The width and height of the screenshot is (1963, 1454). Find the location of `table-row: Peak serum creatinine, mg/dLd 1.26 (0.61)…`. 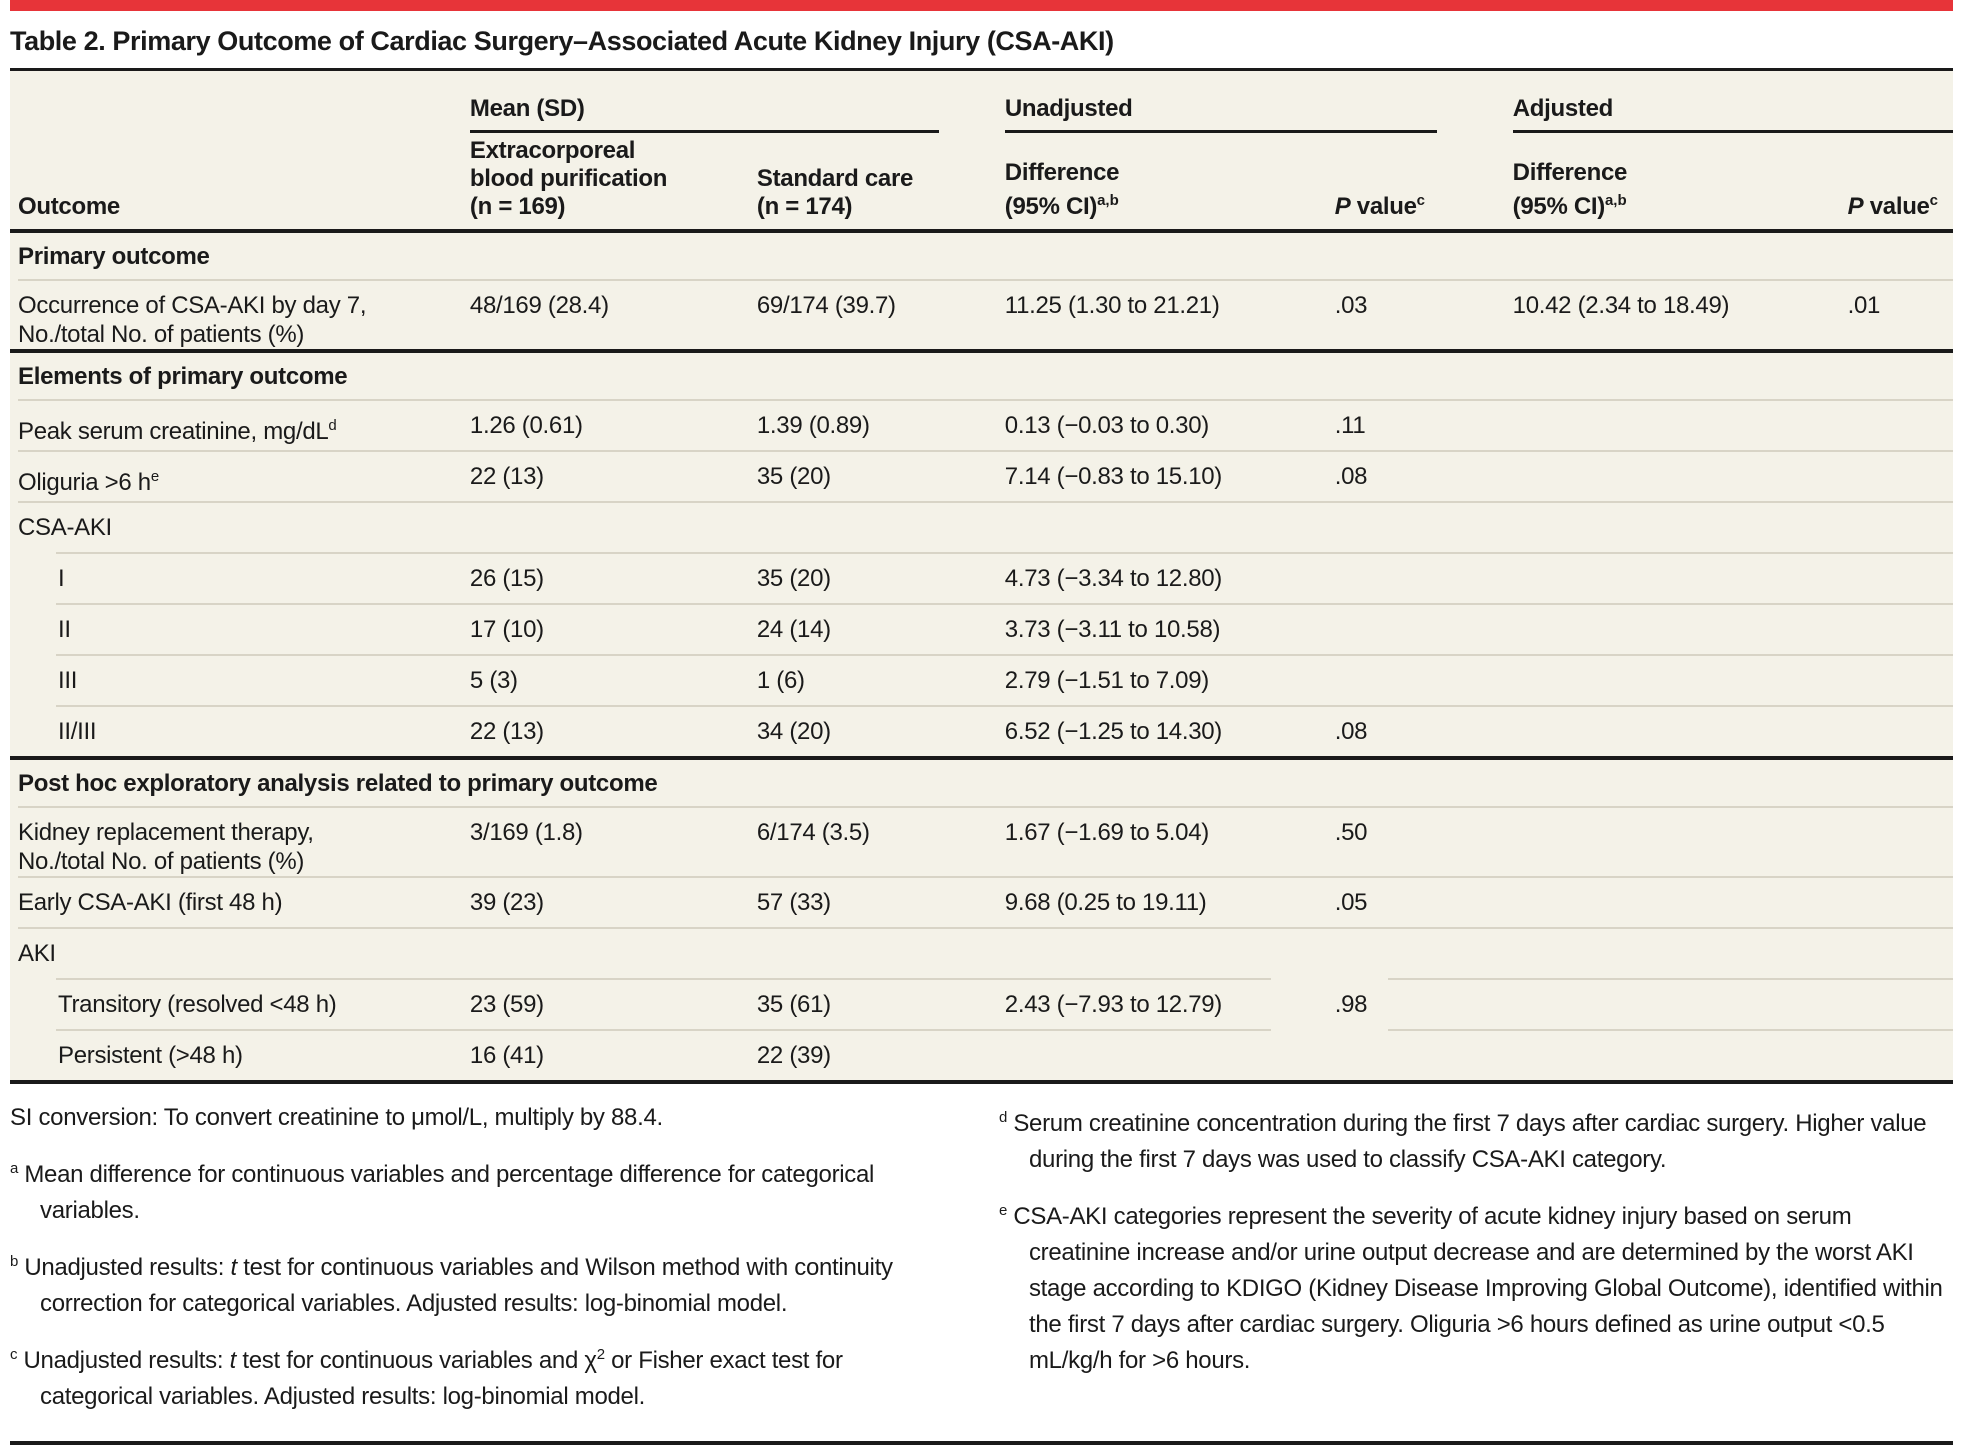

table-row: Peak serum creatinine, mg/dLd 1.26 (0.61)… is located at coordinates (981, 425).